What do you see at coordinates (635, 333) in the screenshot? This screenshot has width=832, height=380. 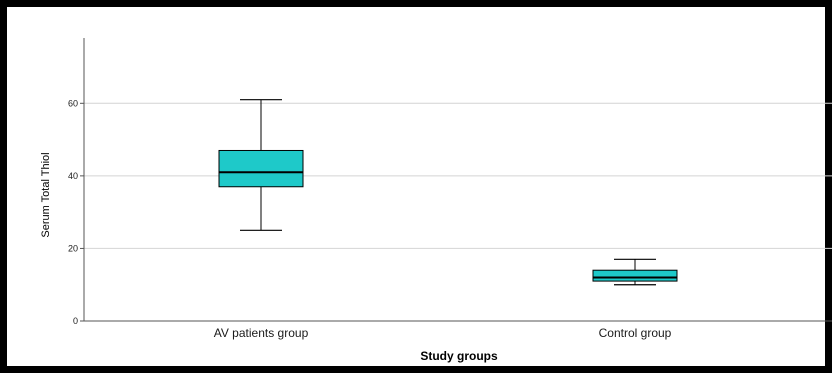 I see `x-category-label: Control group` at bounding box center [635, 333].